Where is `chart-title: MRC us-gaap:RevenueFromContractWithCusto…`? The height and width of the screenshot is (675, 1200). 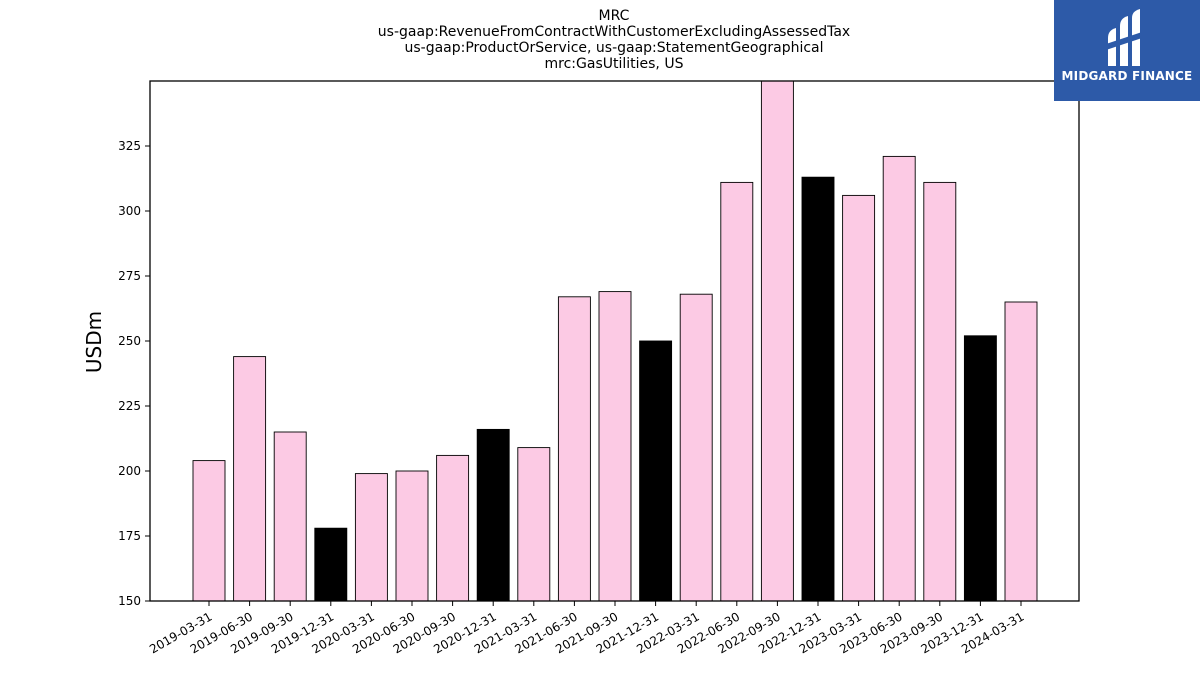
chart-title: MRC us-gaap:RevenueFromContractWithCusto… is located at coordinates (614, 40).